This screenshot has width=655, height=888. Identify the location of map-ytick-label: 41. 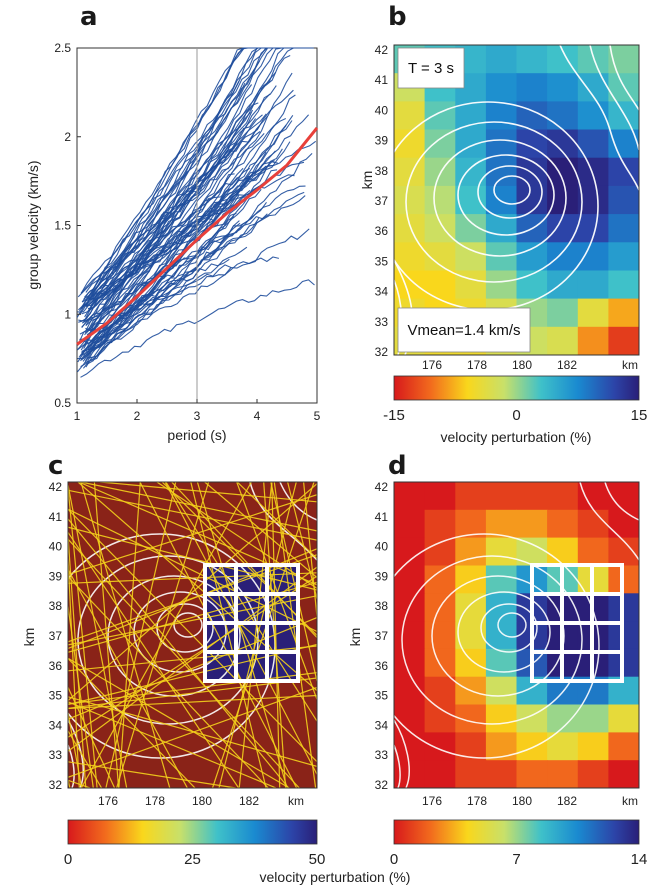
(382, 80).